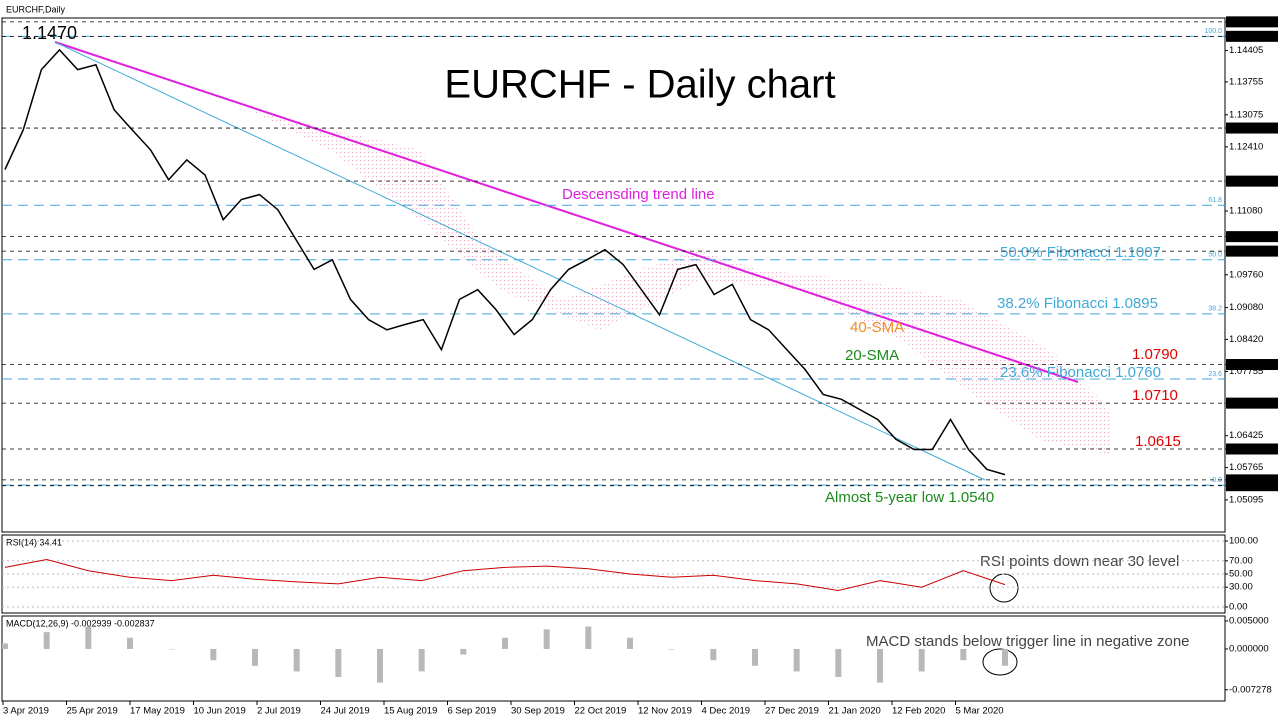 The height and width of the screenshot is (720, 1280). What do you see at coordinates (1155, 395) in the screenshot?
I see `annotation: 1.0710` at bounding box center [1155, 395].